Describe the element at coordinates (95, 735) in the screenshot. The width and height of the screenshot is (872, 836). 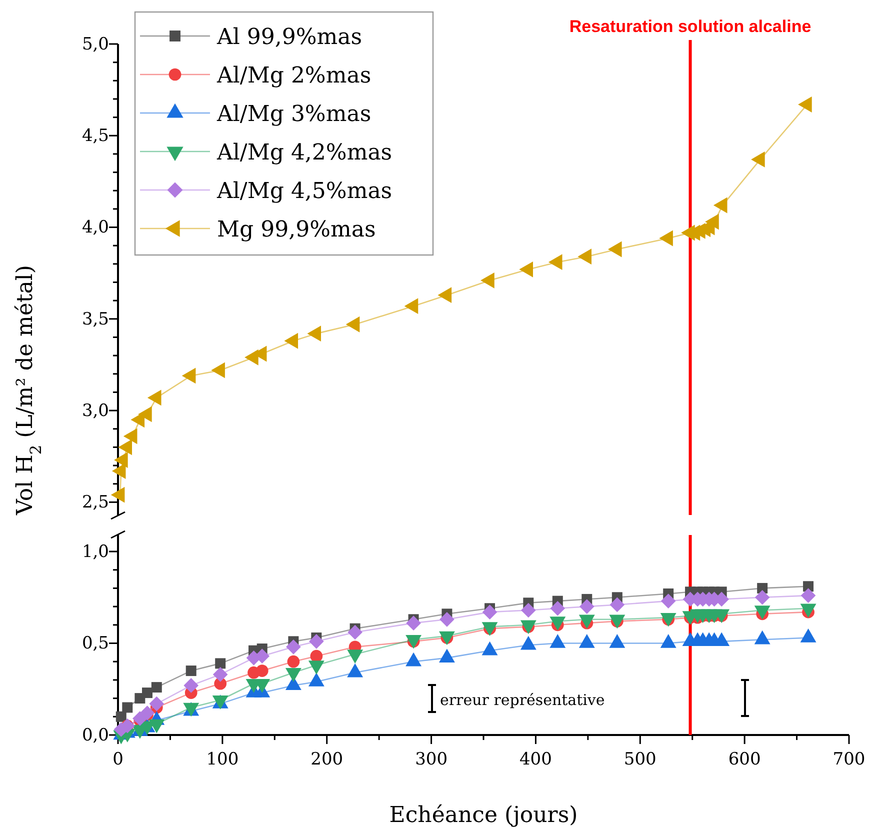
I see `y-tick-label: 0,0` at that location.